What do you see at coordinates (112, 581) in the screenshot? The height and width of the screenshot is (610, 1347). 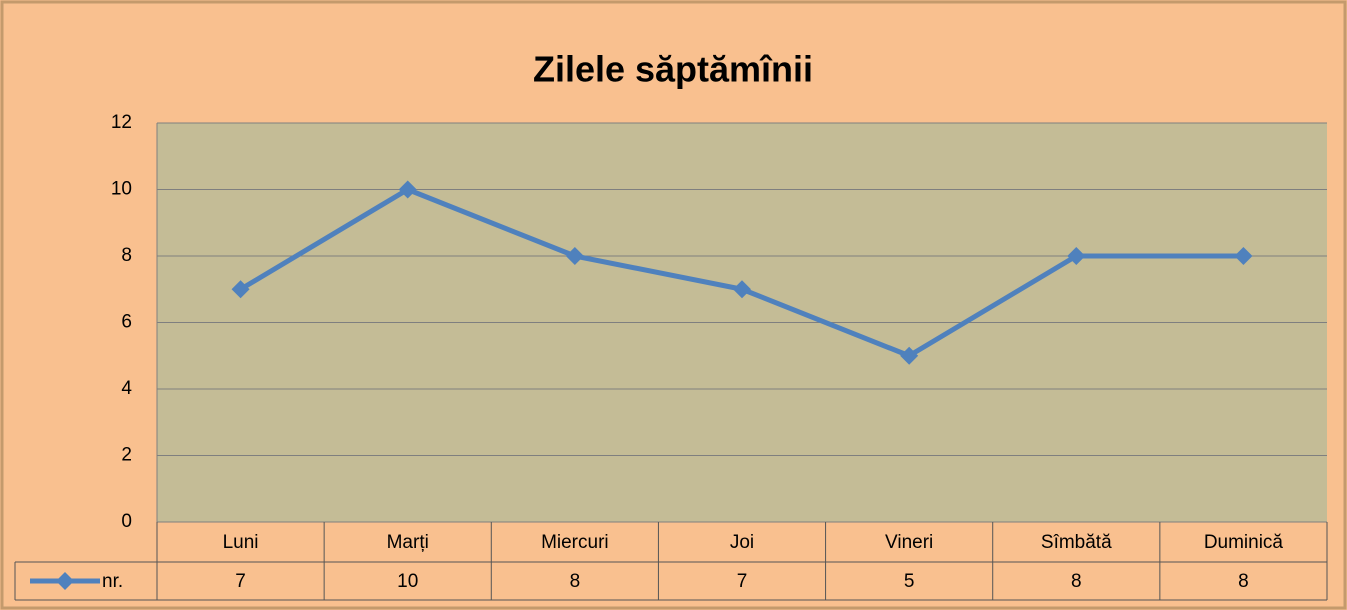 I see `legend-label: nr.` at bounding box center [112, 581].